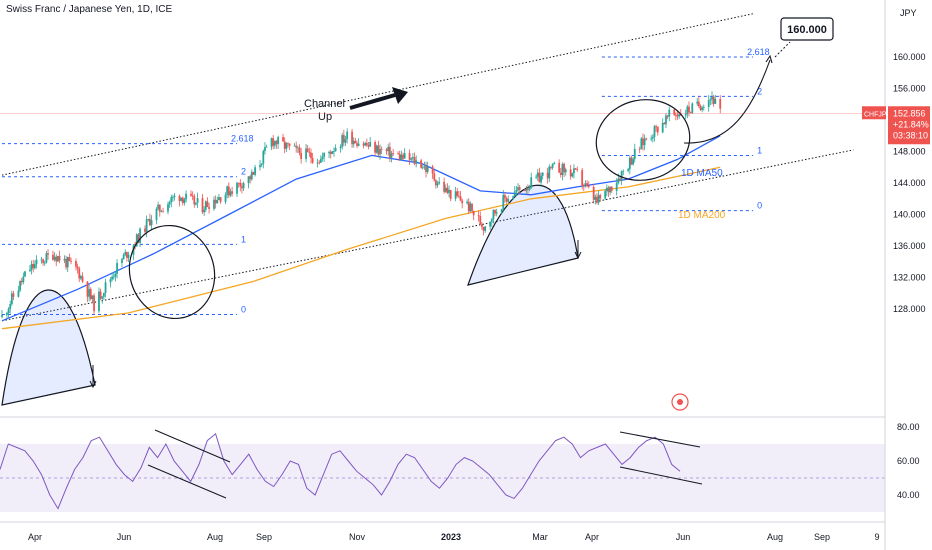 The height and width of the screenshot is (550, 932). Describe the element at coordinates (324, 104) in the screenshot. I see `channel-label: Channel` at that location.